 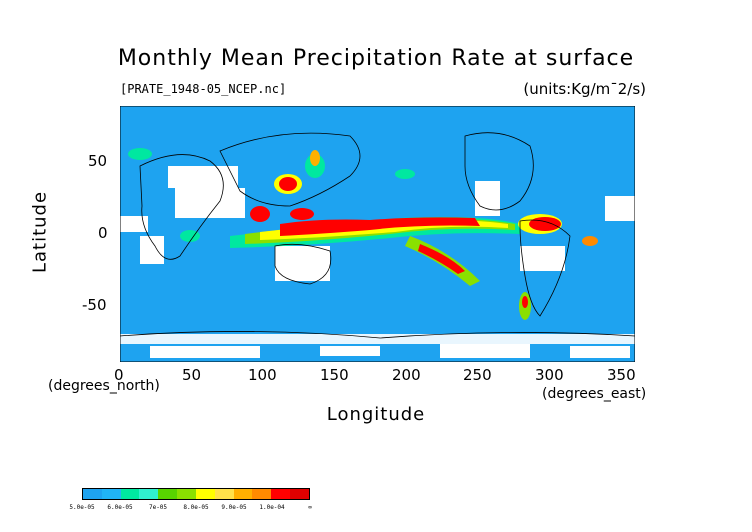 What do you see at coordinates (376, 414) in the screenshot?
I see `x-axis-label: Longitude` at bounding box center [376, 414].